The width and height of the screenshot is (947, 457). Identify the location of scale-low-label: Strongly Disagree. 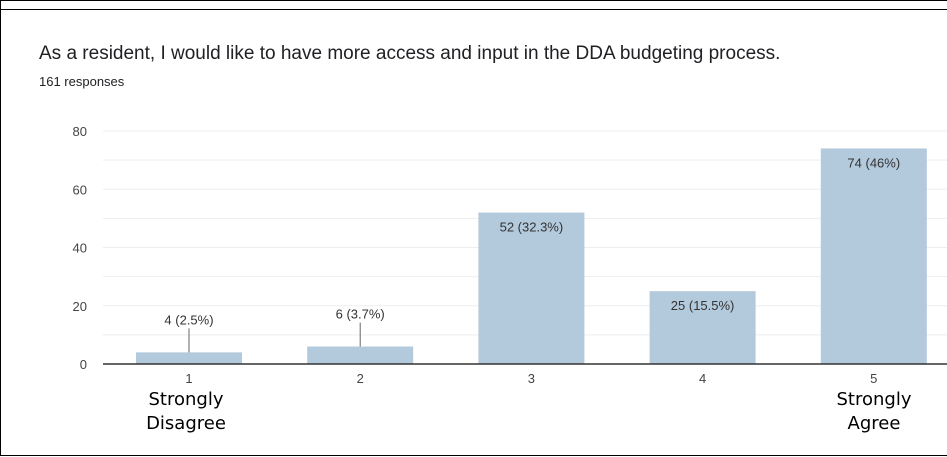
(186, 412).